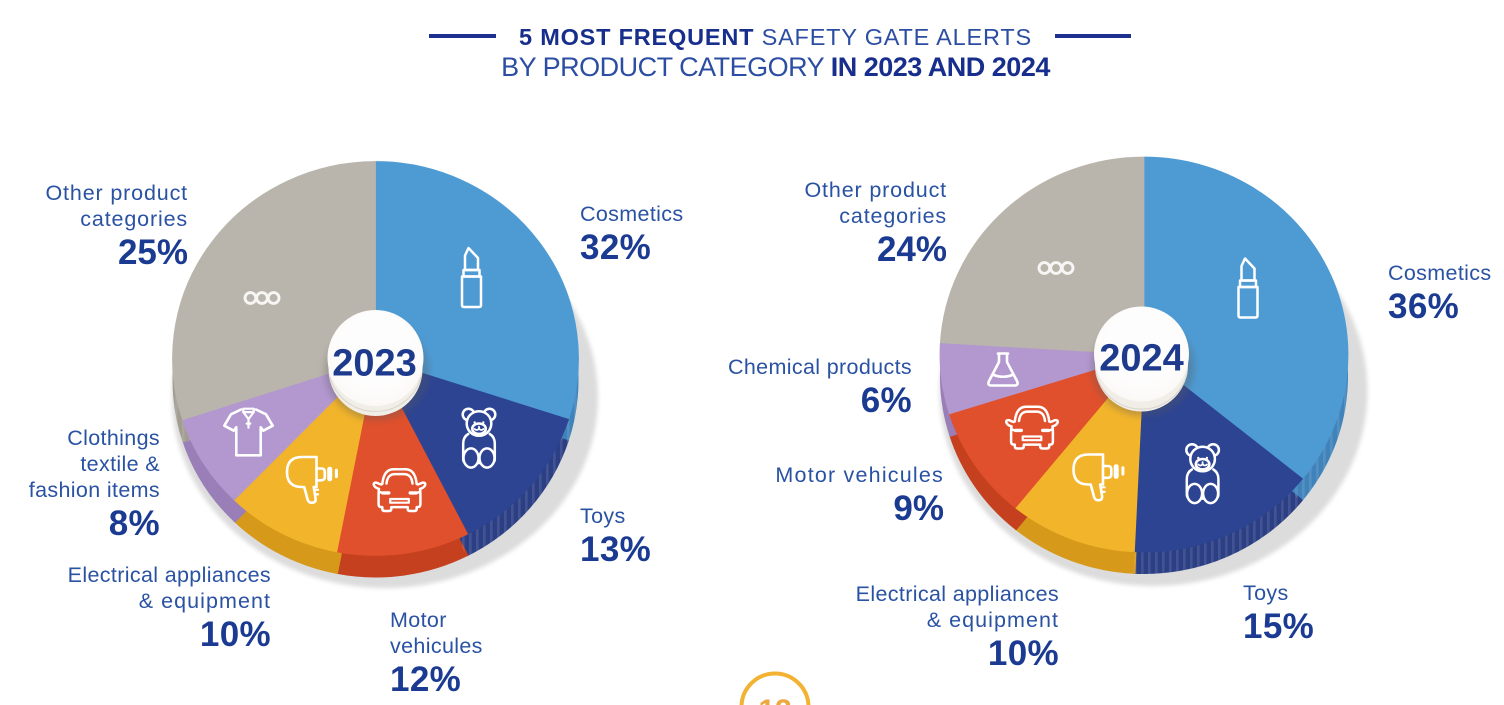  Describe the element at coordinates (774, 699) in the screenshot. I see `svg-text: 12` at that location.